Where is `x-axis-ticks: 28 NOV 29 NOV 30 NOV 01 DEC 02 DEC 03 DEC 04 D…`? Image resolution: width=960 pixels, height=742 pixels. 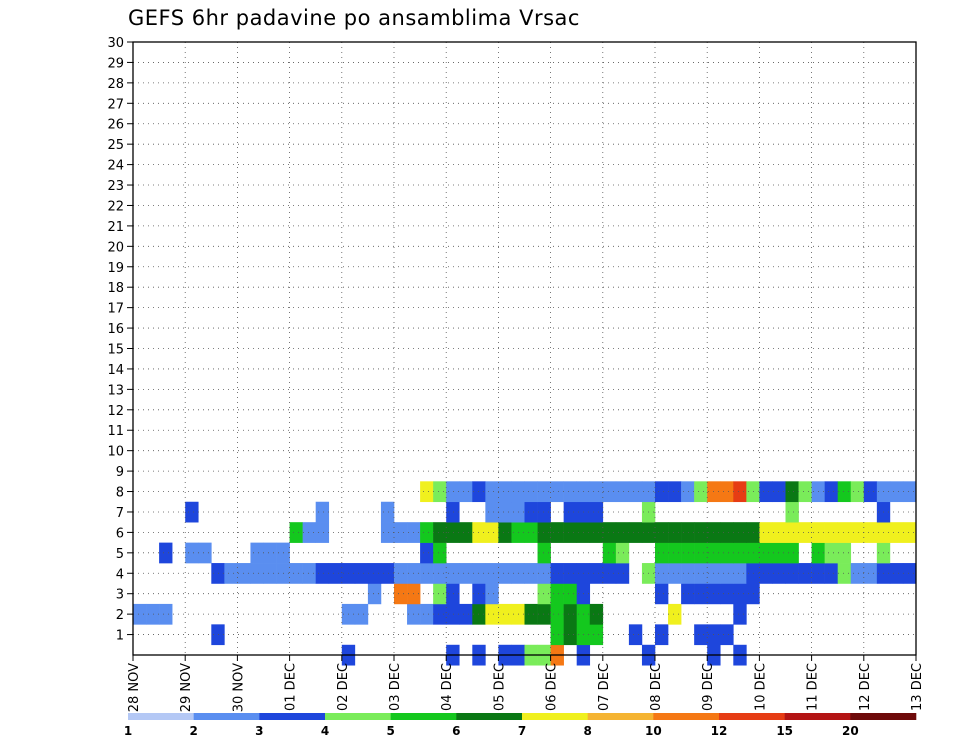 x-axis-ticks: 28 NOV 29 NOV 30 NOV 01 DEC 02 DEC 03 DEC 04 D… is located at coordinates (526, 683).